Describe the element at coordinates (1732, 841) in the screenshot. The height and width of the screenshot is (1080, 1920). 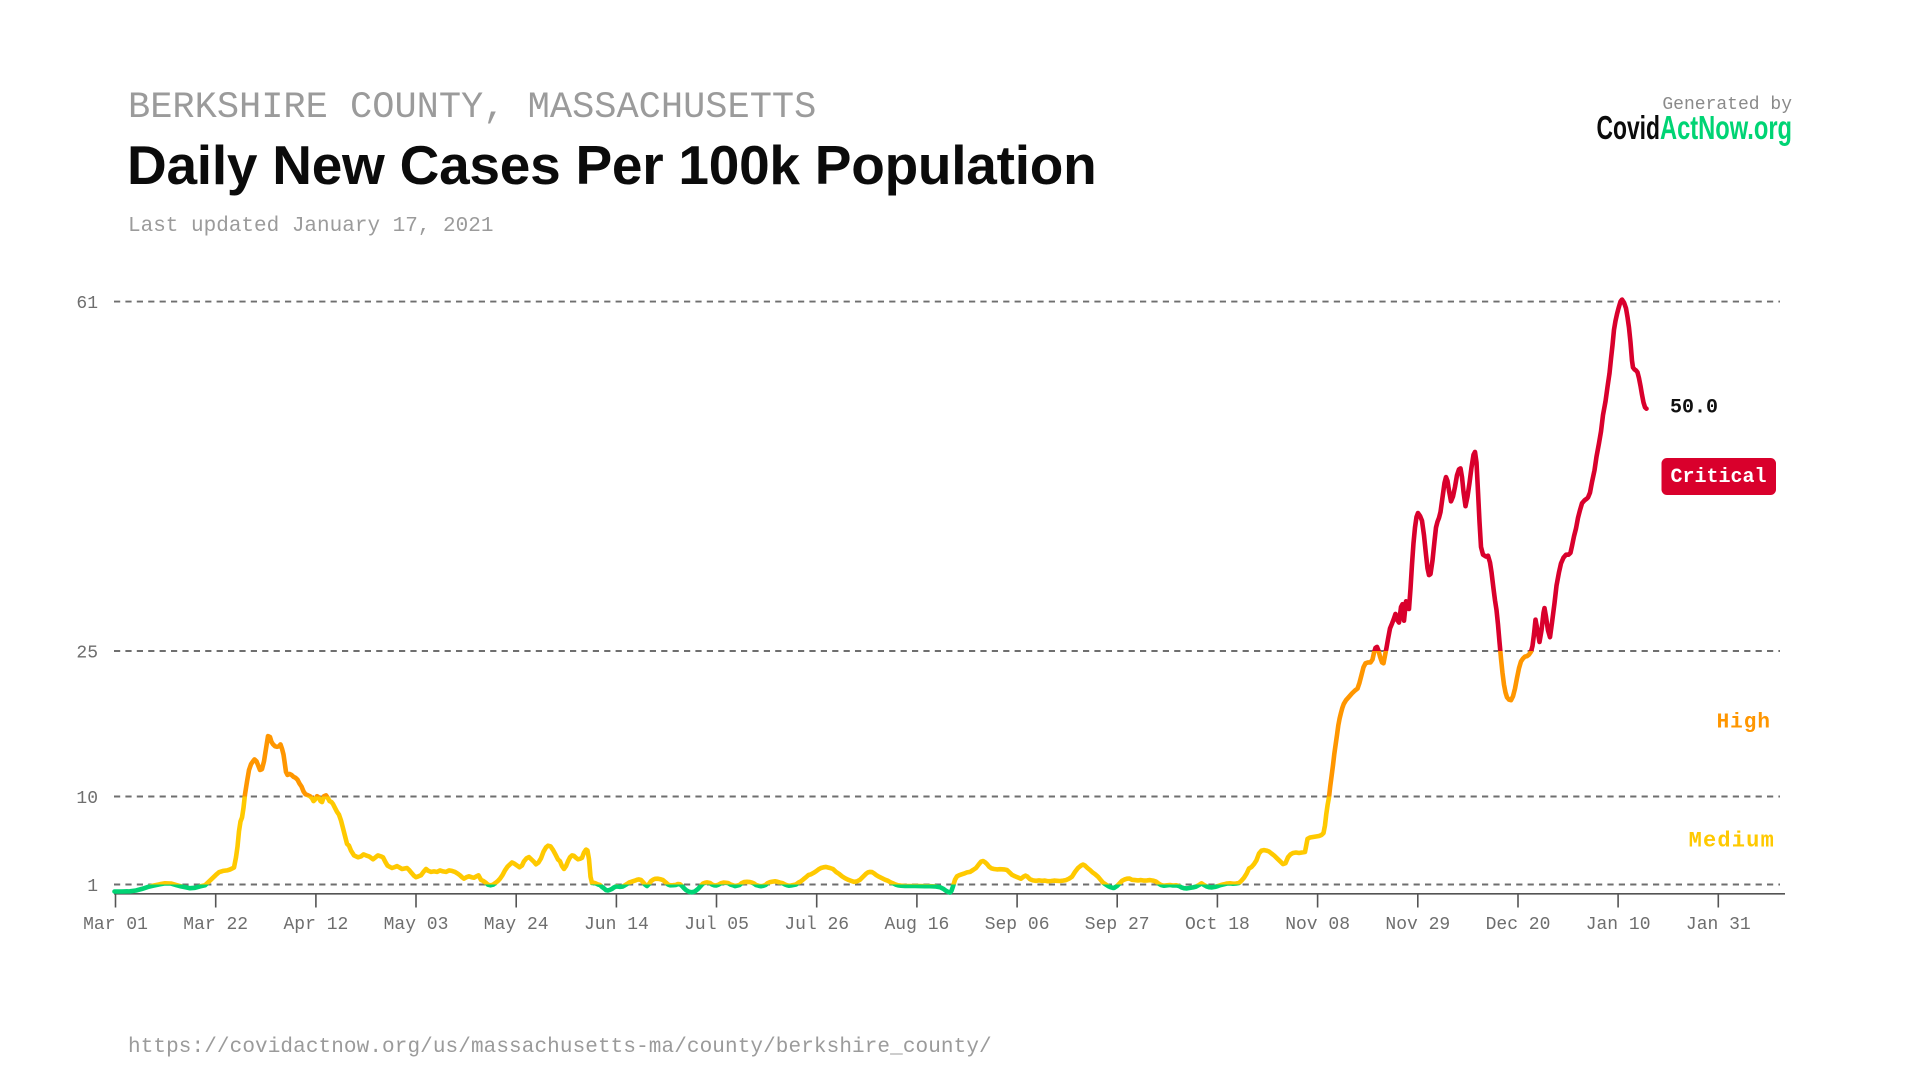
I see `svg-text: Medium` at that location.